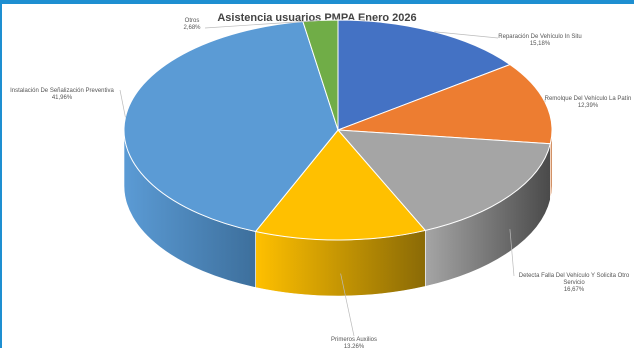 The height and width of the screenshot is (348, 634). I want to click on slice-value-4: 41,96%, so click(62, 98).